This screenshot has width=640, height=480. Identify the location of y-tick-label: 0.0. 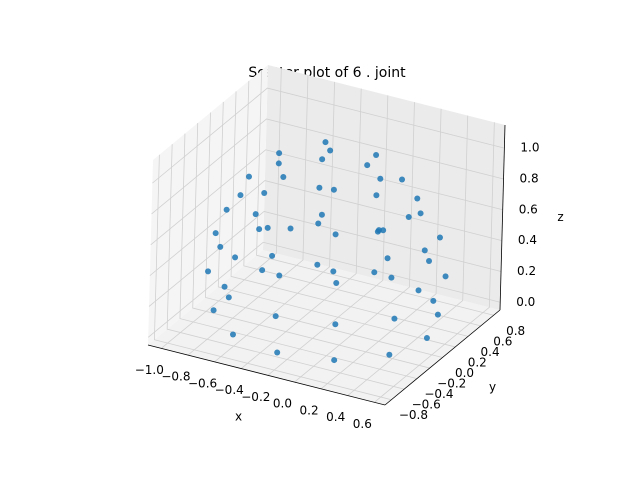
(464, 373).